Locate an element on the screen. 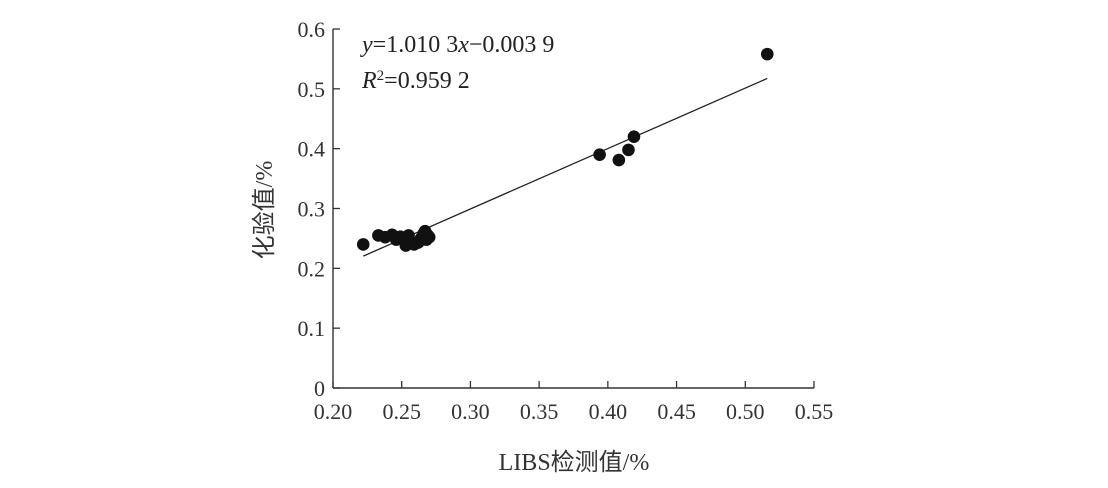  regression-equation: y=1.010 3x−0.003 9 is located at coordinates (457, 45).